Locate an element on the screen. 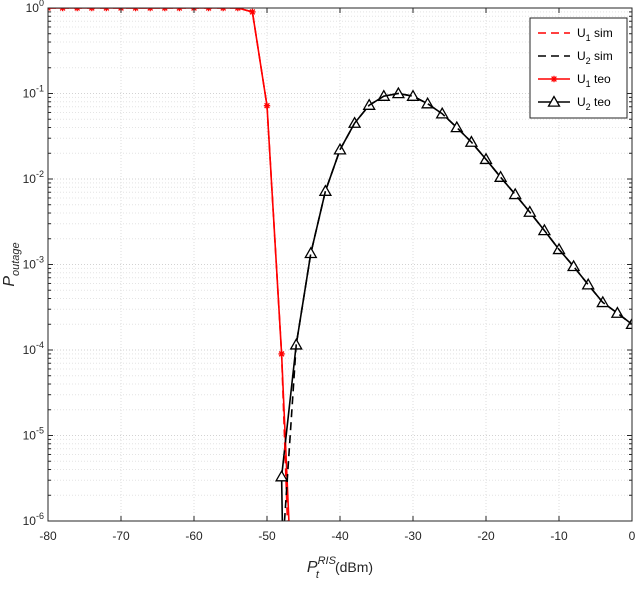 The height and width of the screenshot is (609, 640). legend-label: U1 sim is located at coordinates (595, 34).